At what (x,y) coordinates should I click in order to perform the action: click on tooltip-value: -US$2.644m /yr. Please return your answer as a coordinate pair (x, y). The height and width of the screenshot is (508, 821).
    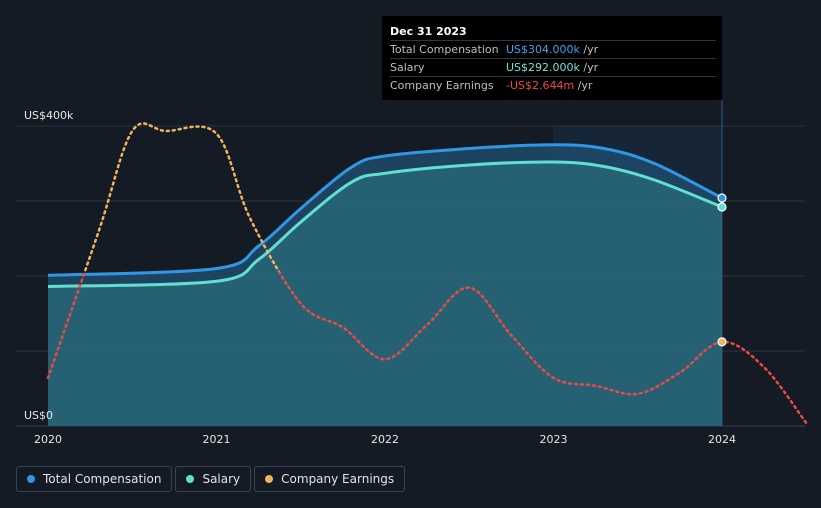
    Looking at the image, I should click on (549, 85).